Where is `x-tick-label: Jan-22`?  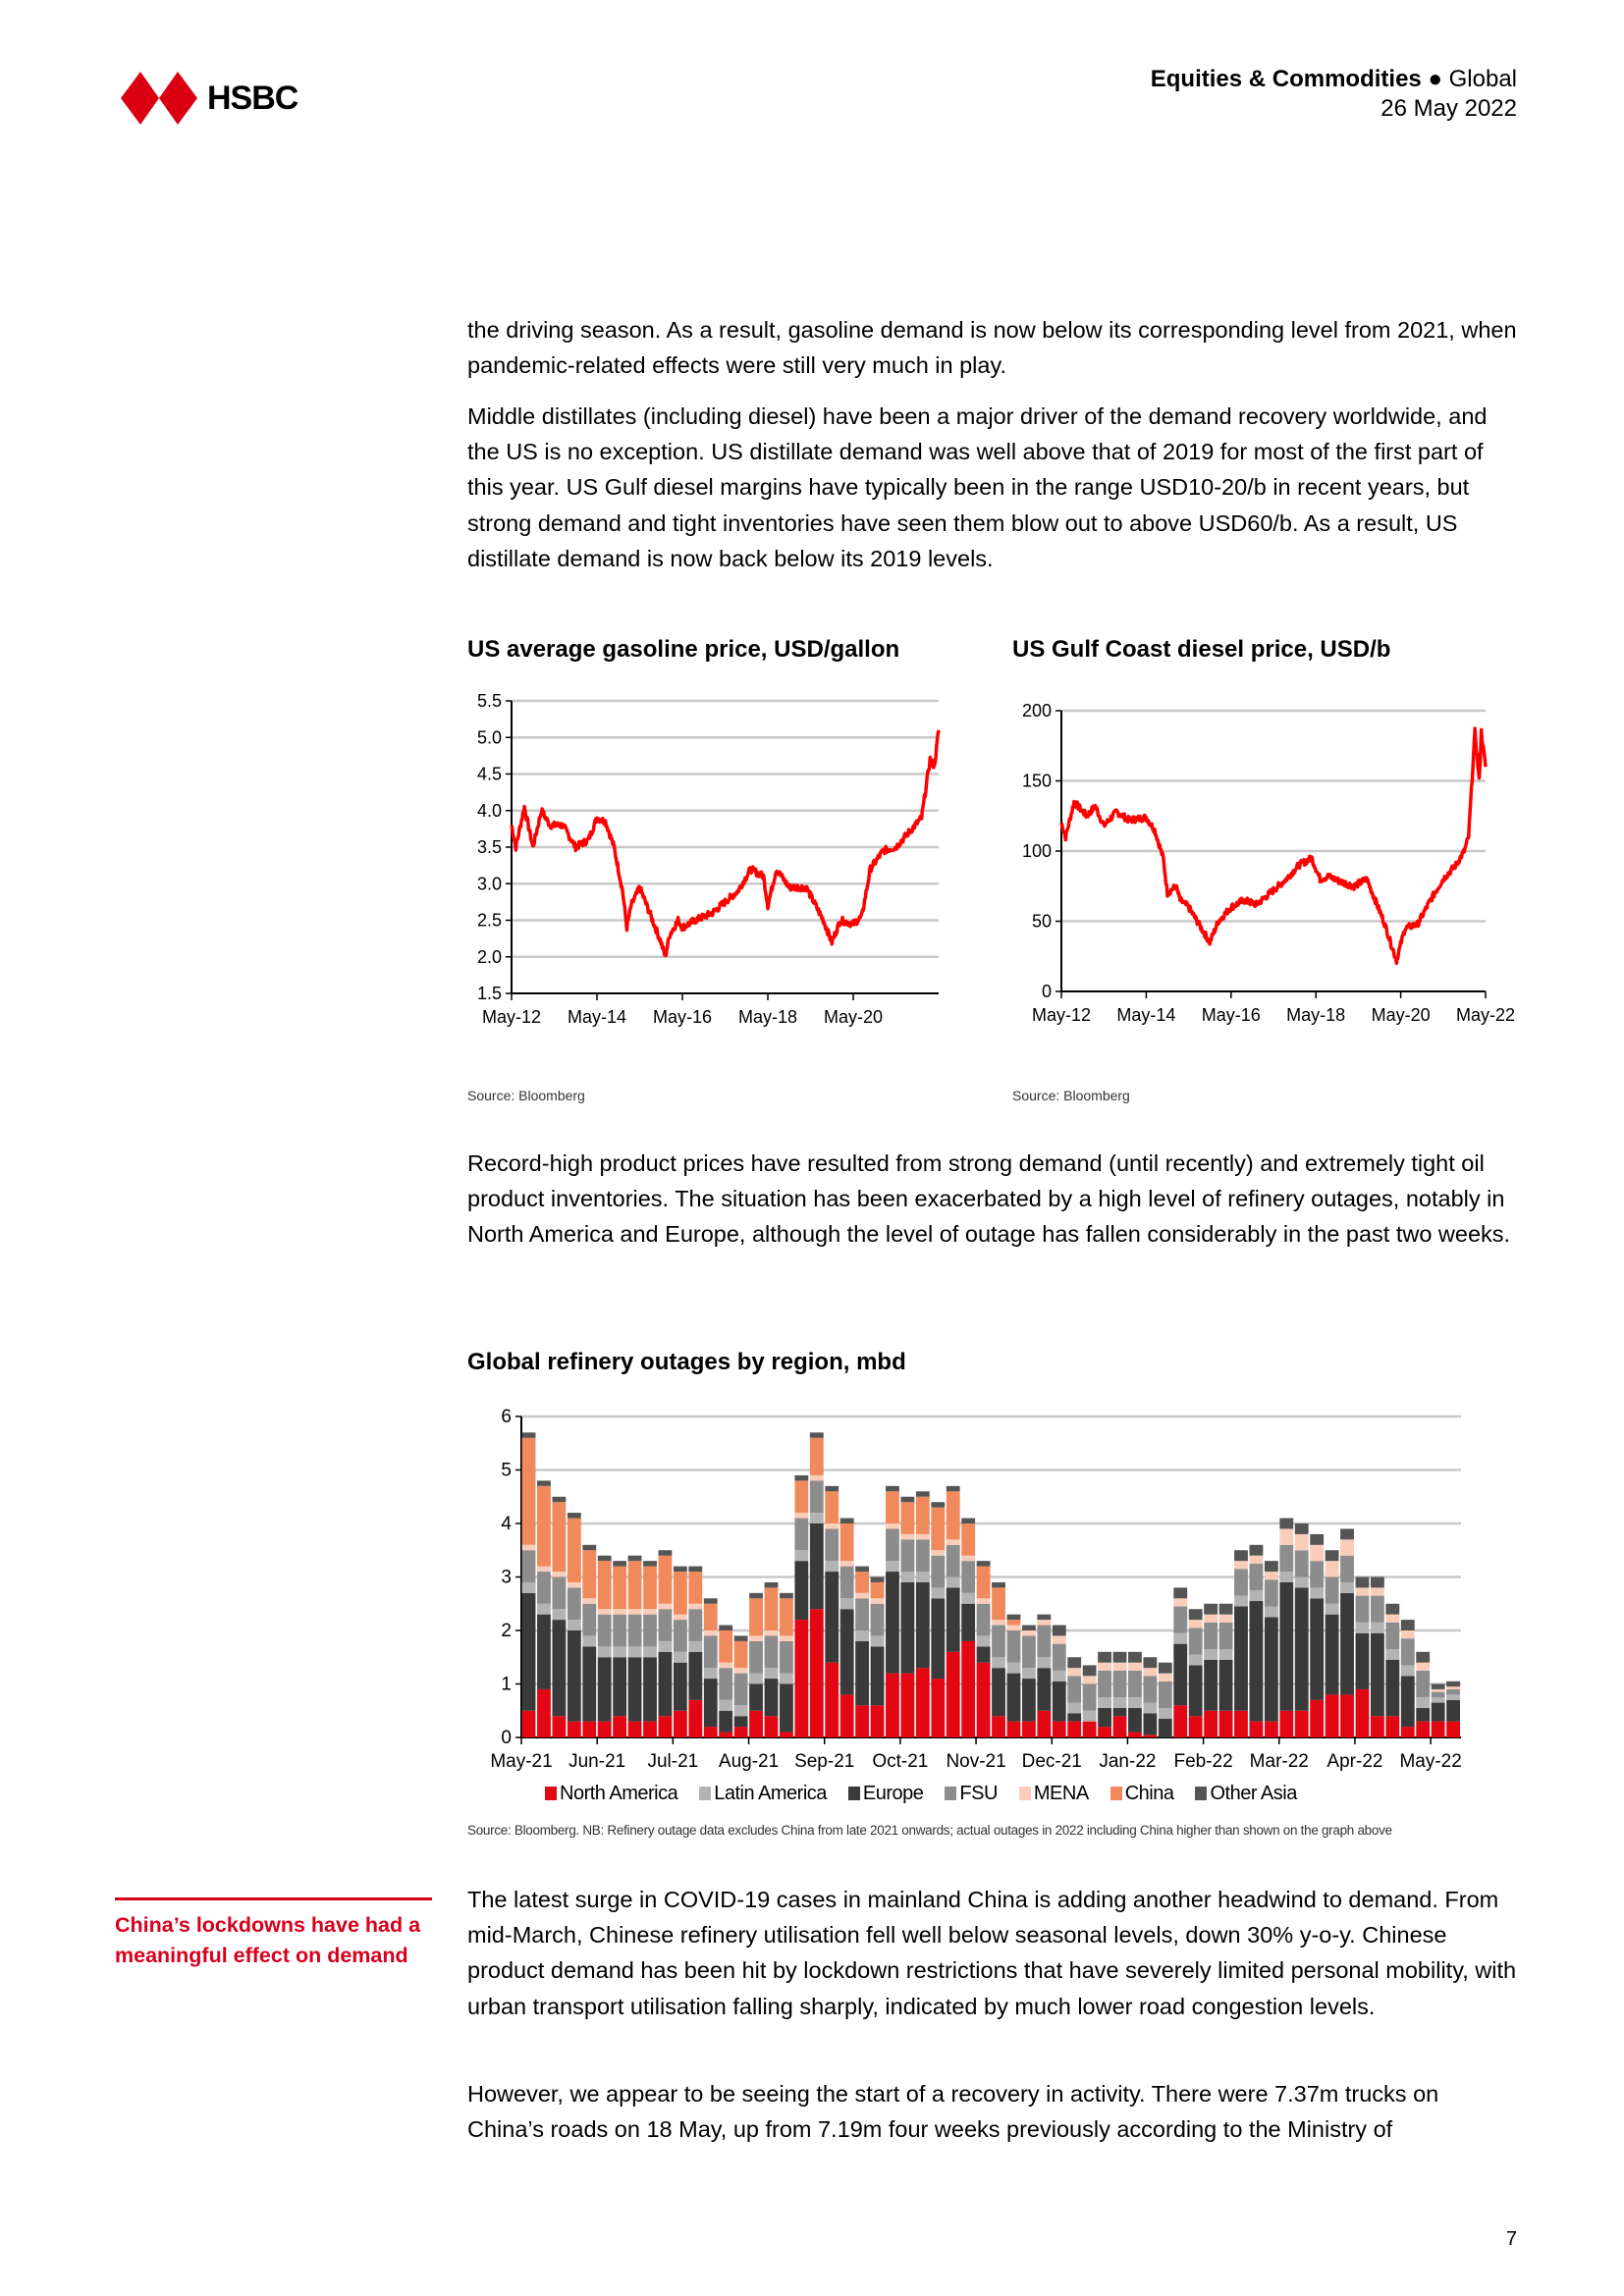
x-tick-label: Jan-22 is located at coordinates (1127, 1761).